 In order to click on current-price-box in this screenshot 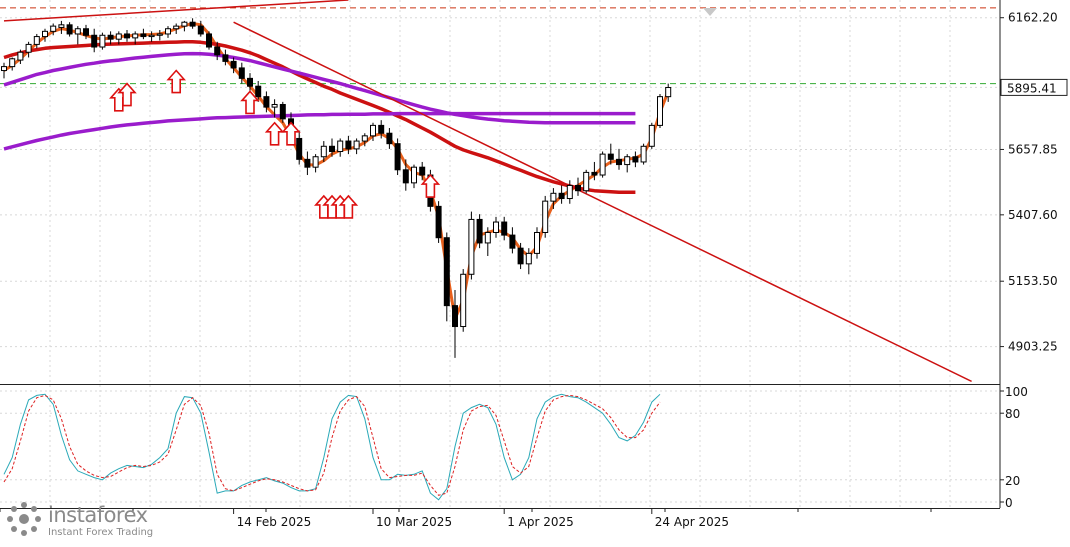, I will do `click(1034, 87)`.